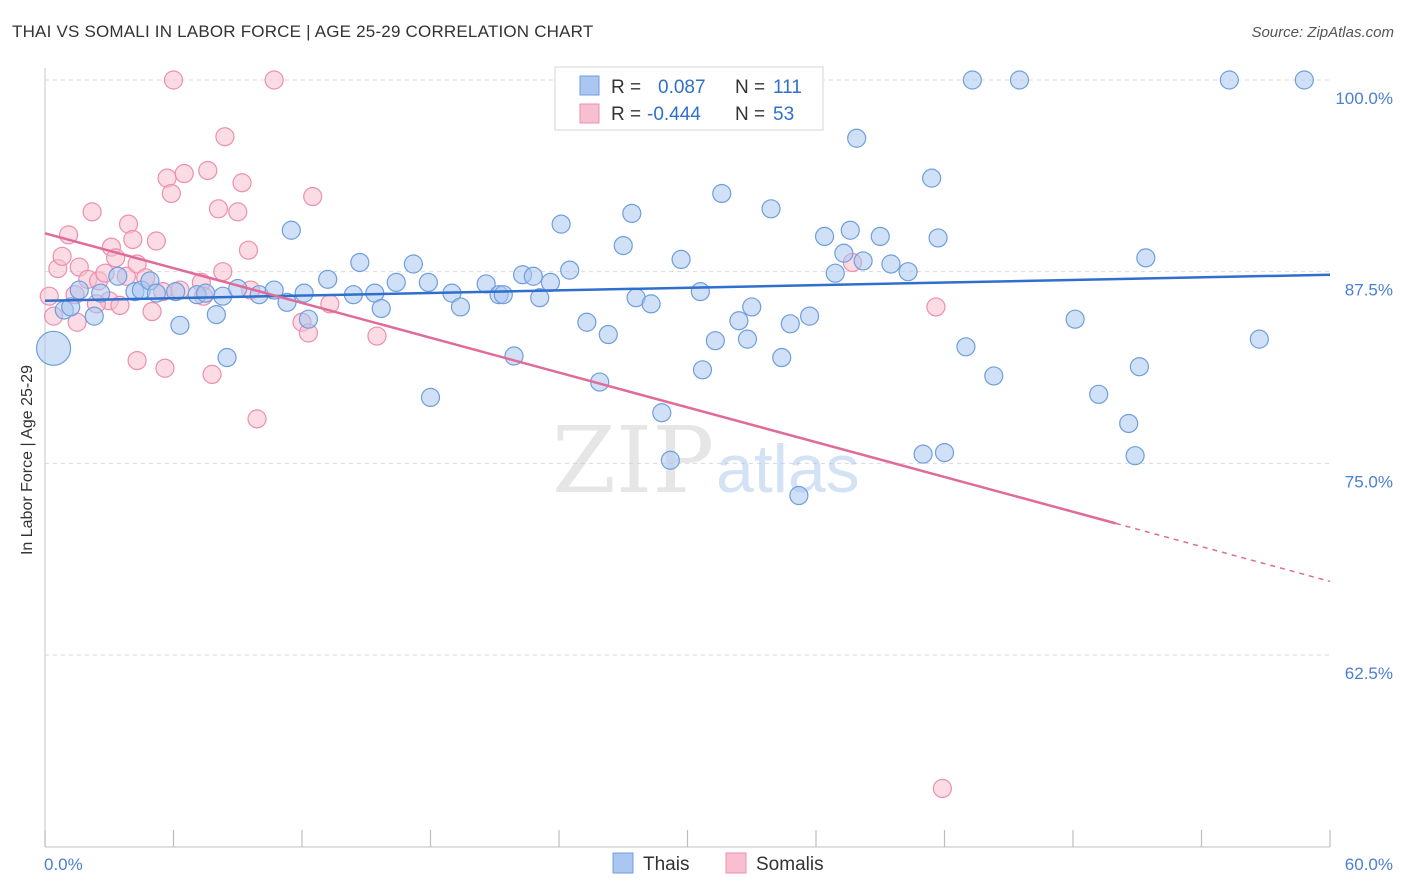 The width and height of the screenshot is (1406, 892). Describe the element at coordinates (674, 114) in the screenshot. I see `legend-somali-r-value: -0.444` at that location.